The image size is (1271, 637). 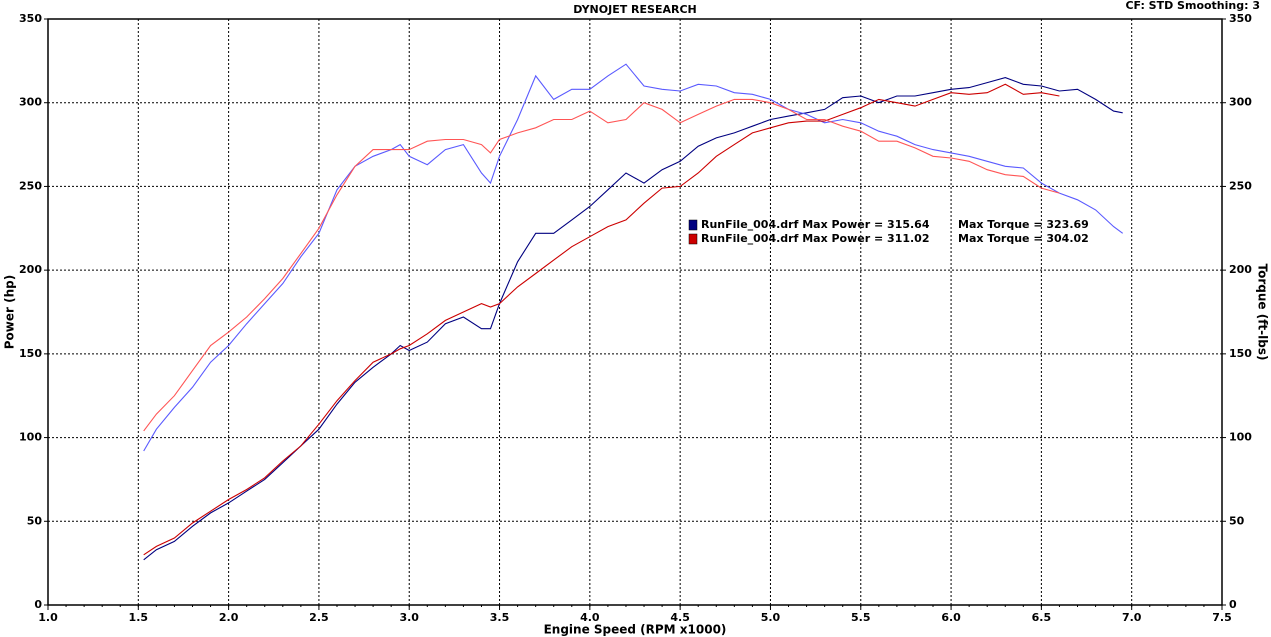 I want to click on x-tick-label: 5.5, so click(x=861, y=617).